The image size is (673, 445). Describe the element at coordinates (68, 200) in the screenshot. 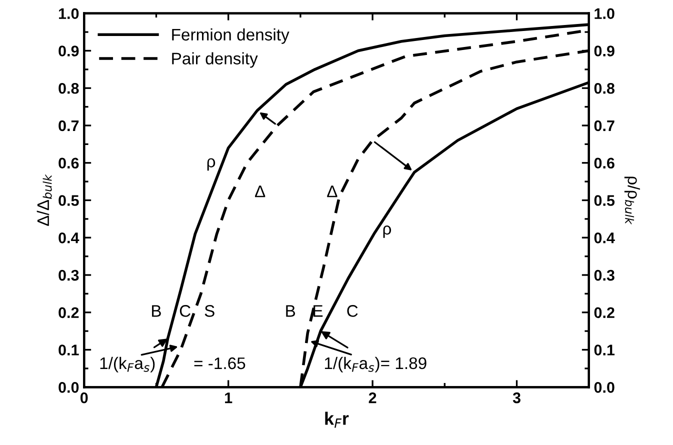

I see `y-tick-label: 0.5` at that location.